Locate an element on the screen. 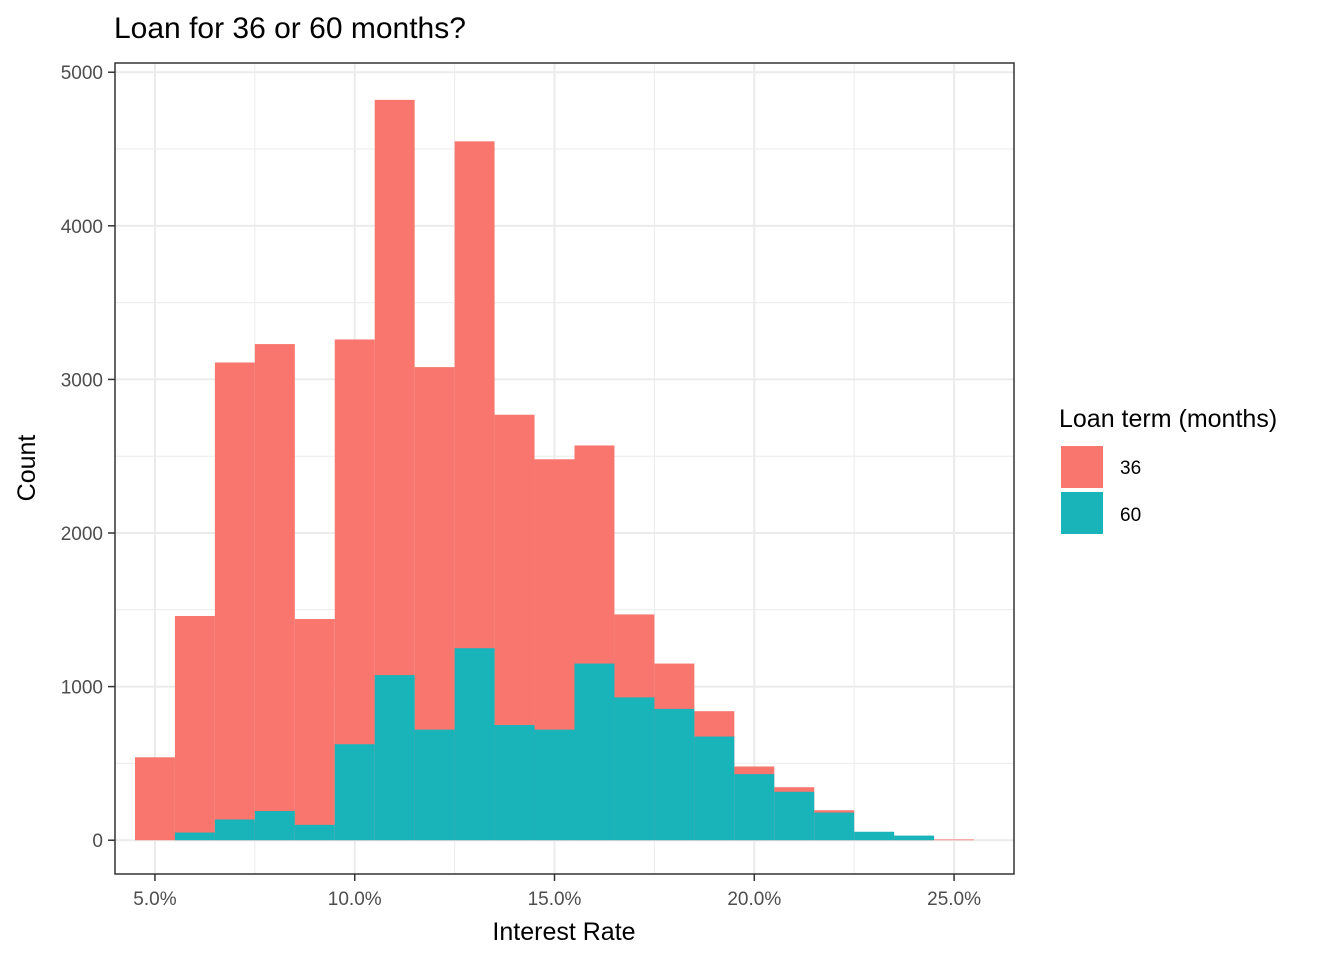 The width and height of the screenshot is (1344, 960). legend-label-36: 36 is located at coordinates (1130, 468).